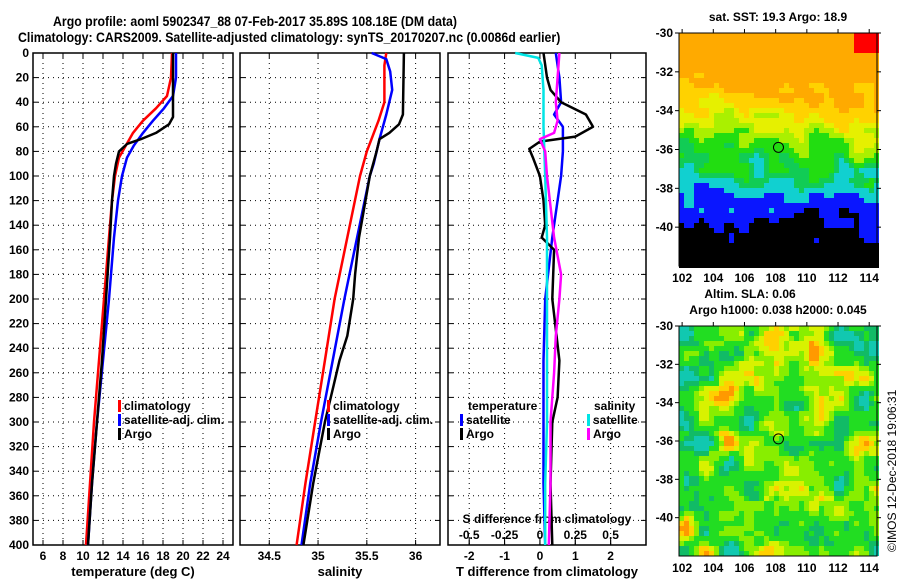 The image size is (900, 580). I want to click on map-x-tick-label: 104, so click(713, 568).